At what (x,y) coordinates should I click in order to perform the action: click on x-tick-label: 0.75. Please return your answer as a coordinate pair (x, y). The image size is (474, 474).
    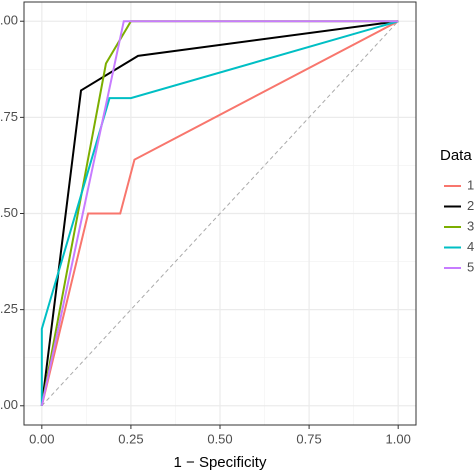
    Looking at the image, I should click on (308, 438).